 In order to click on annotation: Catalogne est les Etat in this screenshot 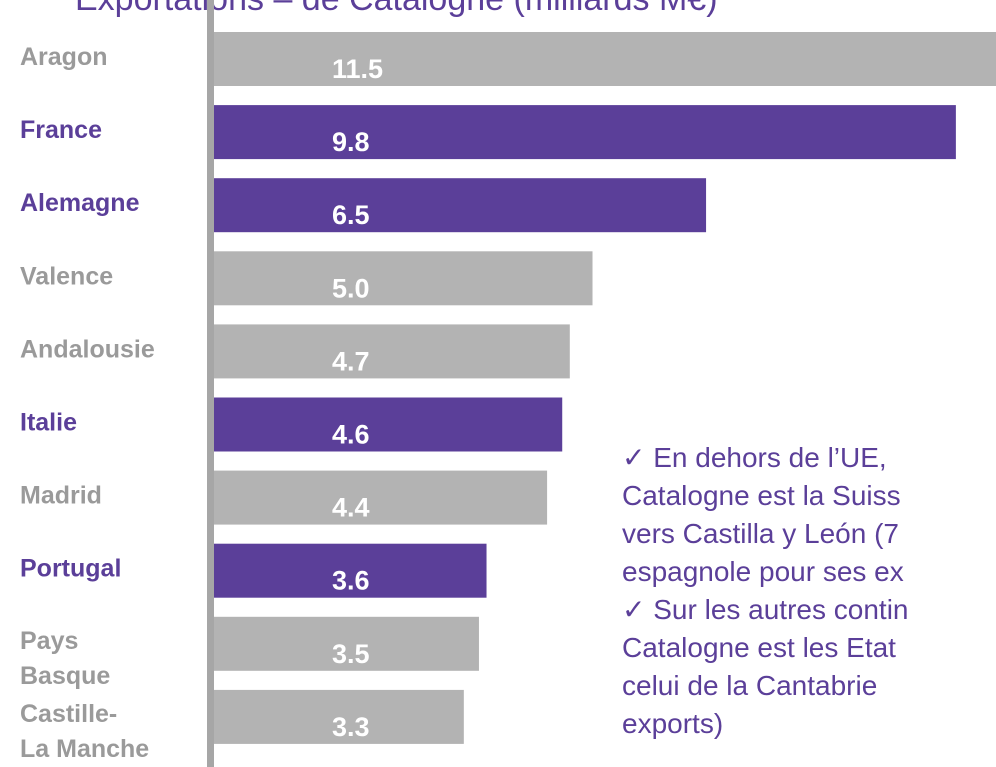, I will do `click(759, 647)`.